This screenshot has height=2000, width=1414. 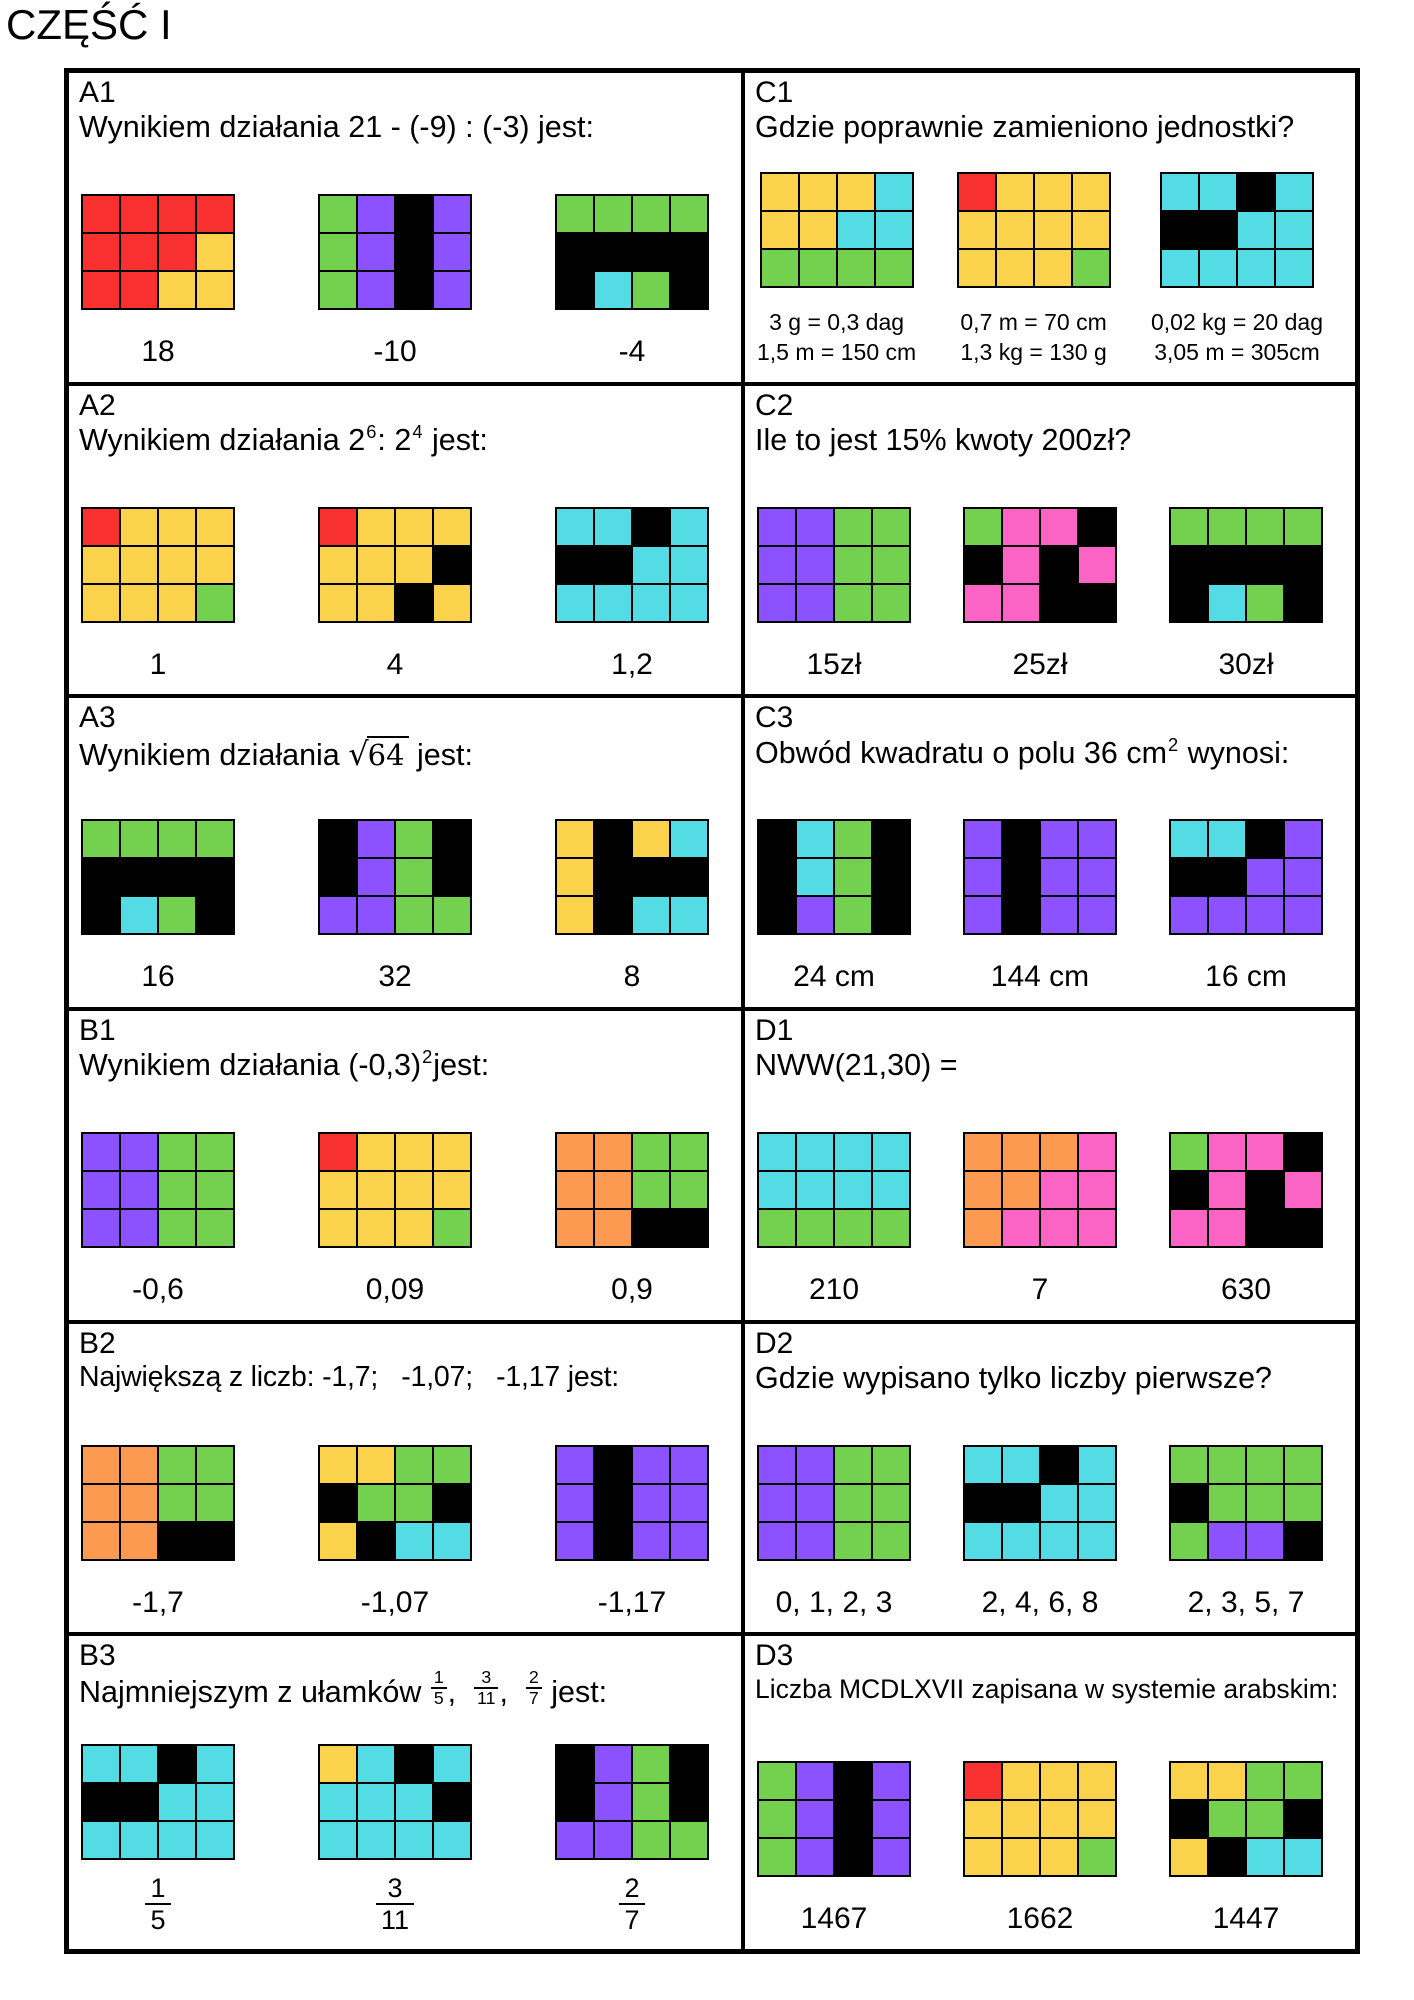 I want to click on question-segment: NWW(21,30) =, so click(x=856, y=1065).